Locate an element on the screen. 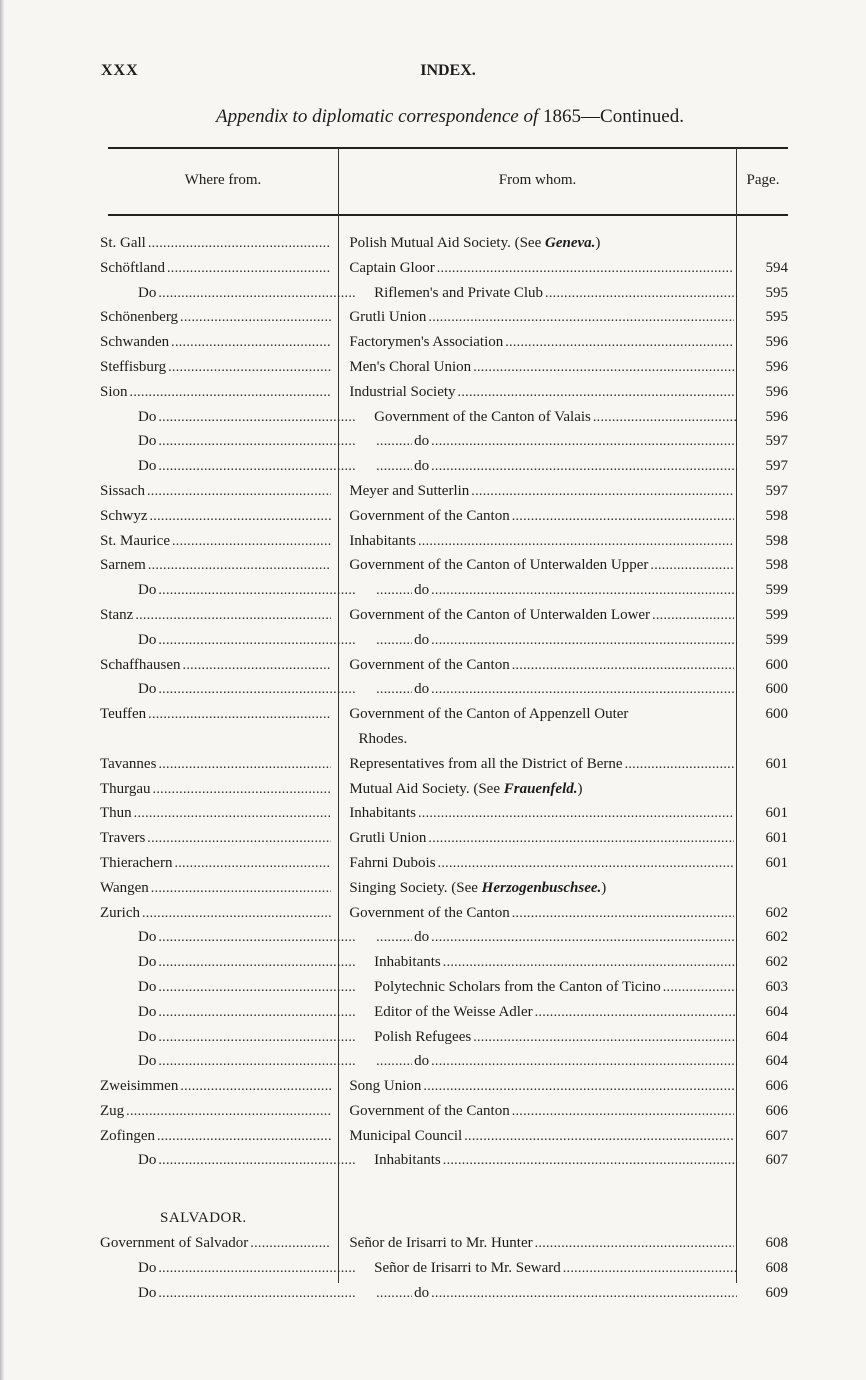 This screenshot has height=1380, width=866. table-row: Schaffhausen Government of the Canton 600 is located at coordinates (445, 665).